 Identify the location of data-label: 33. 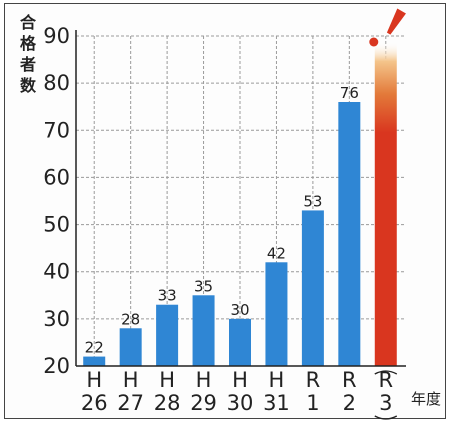
(167, 296).